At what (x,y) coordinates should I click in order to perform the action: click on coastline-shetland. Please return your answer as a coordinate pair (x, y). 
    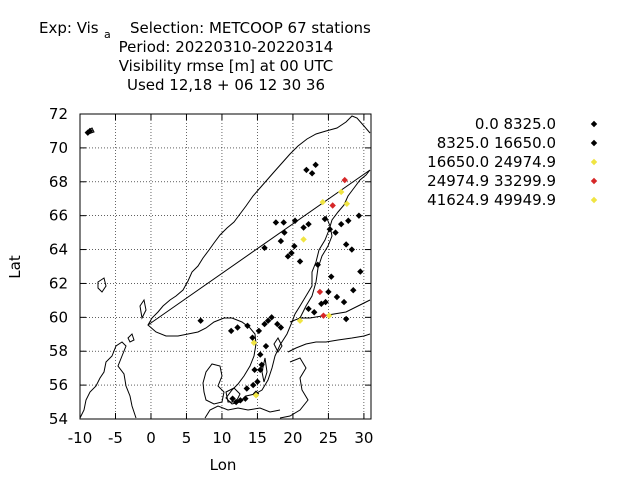
    Looking at the image, I should click on (143, 309).